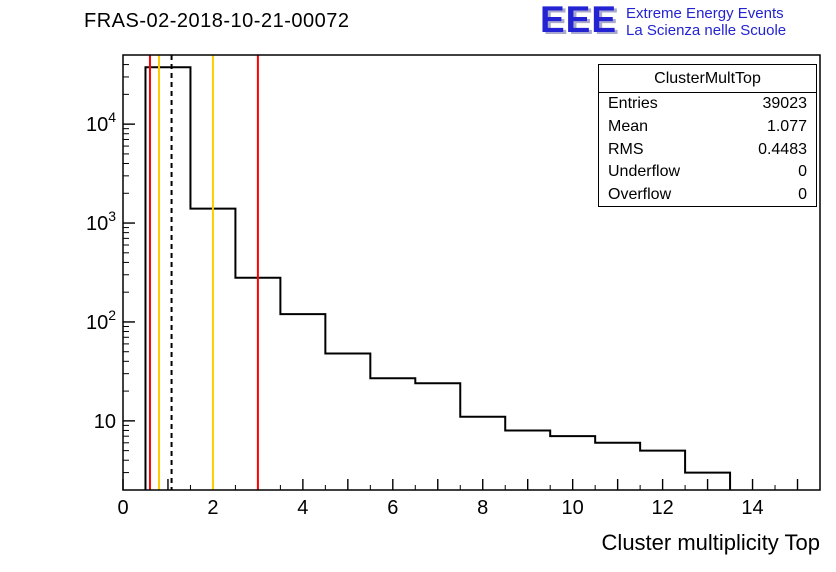 The image size is (836, 572). Describe the element at coordinates (122, 508) in the screenshot. I see `x-tick-label: 0` at that location.